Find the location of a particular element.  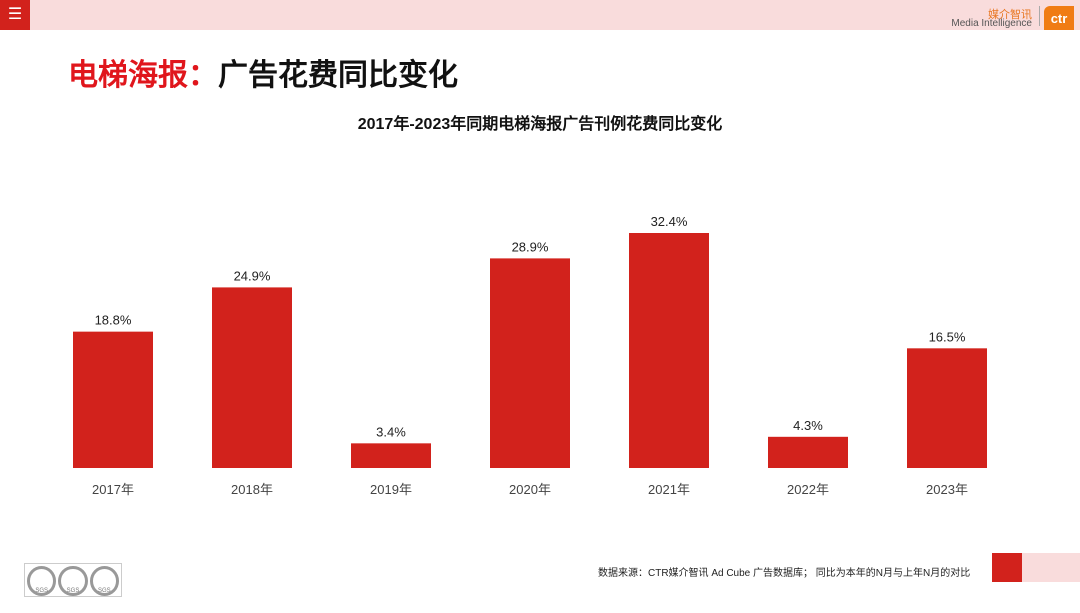

data-label: 28.9% is located at coordinates (530, 246).